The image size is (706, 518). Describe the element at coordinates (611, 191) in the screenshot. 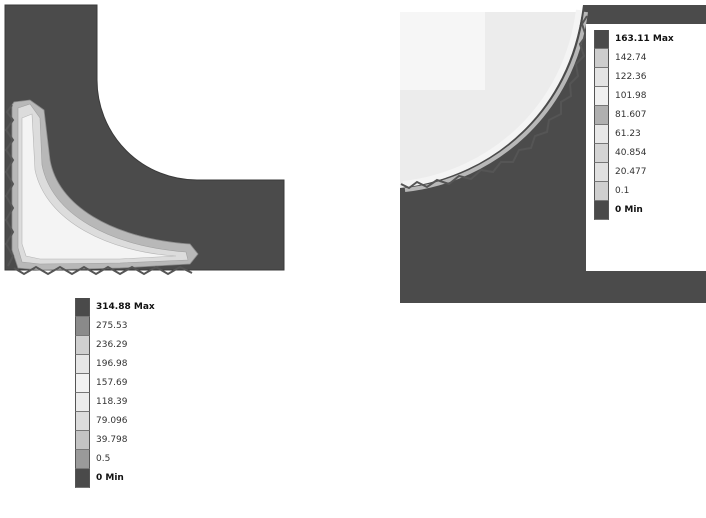

I see `legend-right-entry: 0.1` at that location.